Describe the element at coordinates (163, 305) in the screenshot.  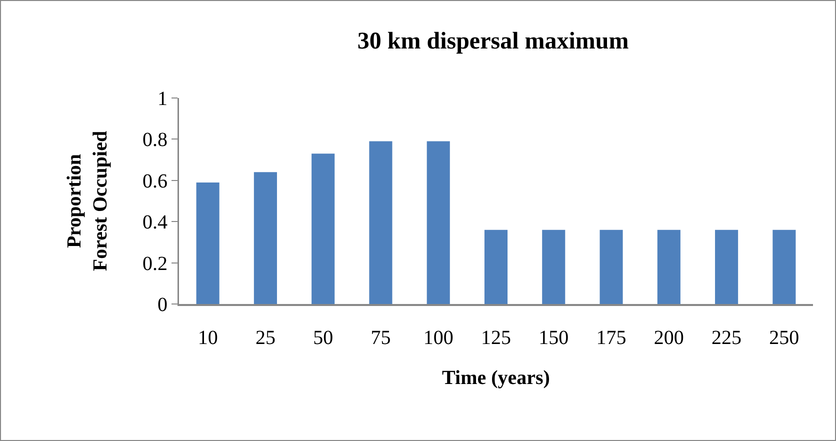
I see `y-tick-label: 0` at that location.